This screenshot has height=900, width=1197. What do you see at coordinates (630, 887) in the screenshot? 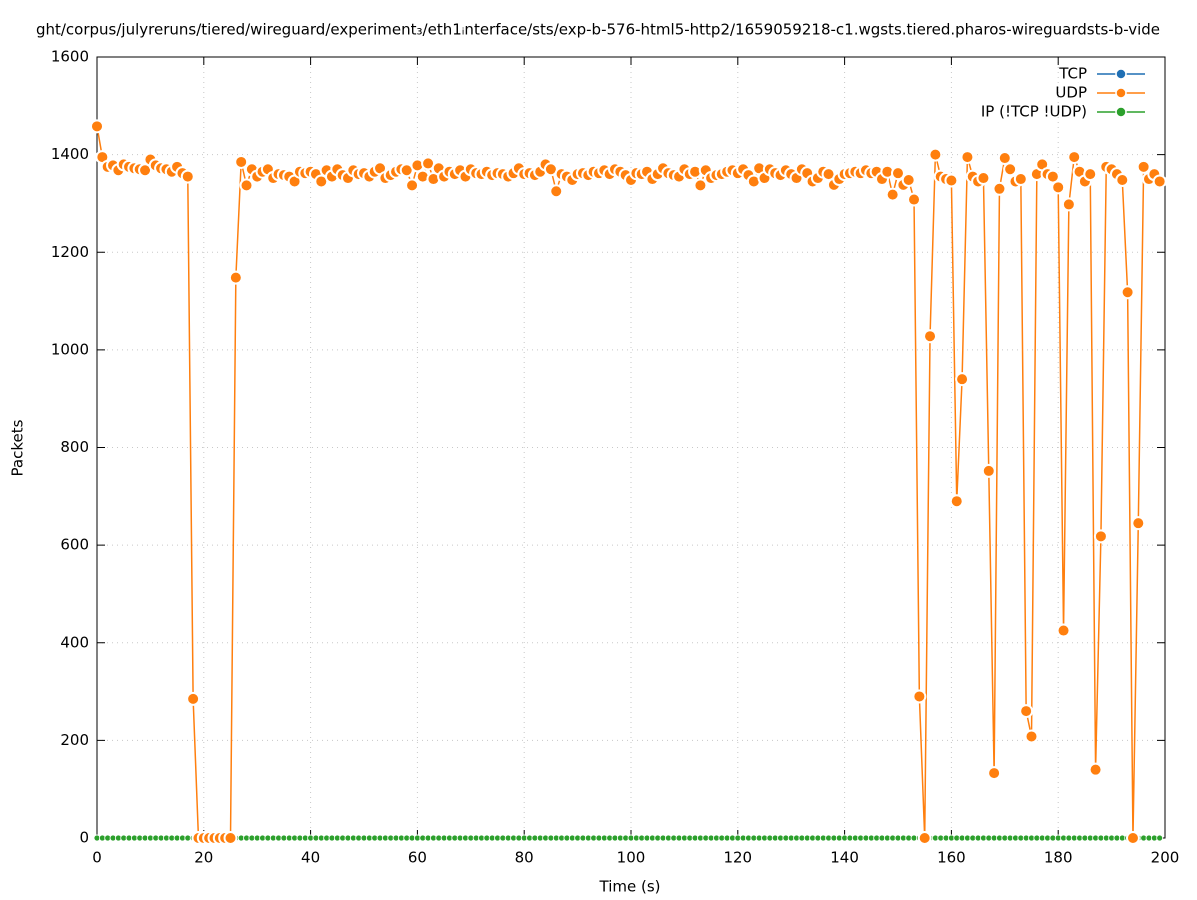
I see `x-axis-label: Time (s)` at bounding box center [630, 887].